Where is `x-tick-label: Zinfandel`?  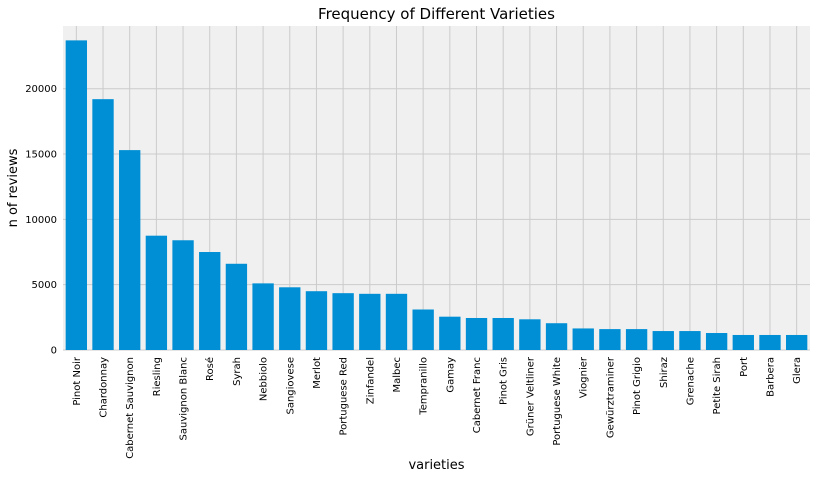 x-tick-label: Zinfandel is located at coordinates (370, 380).